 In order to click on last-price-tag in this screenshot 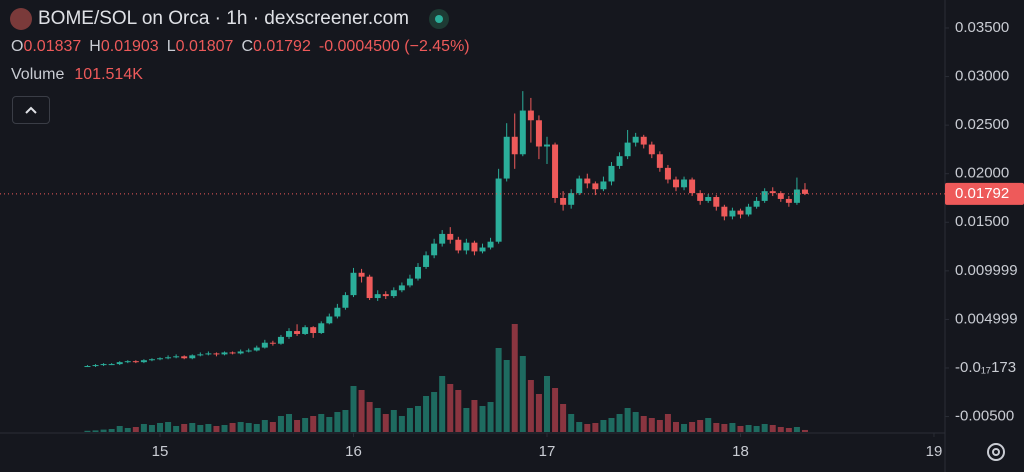, I will do `click(984, 193)`.